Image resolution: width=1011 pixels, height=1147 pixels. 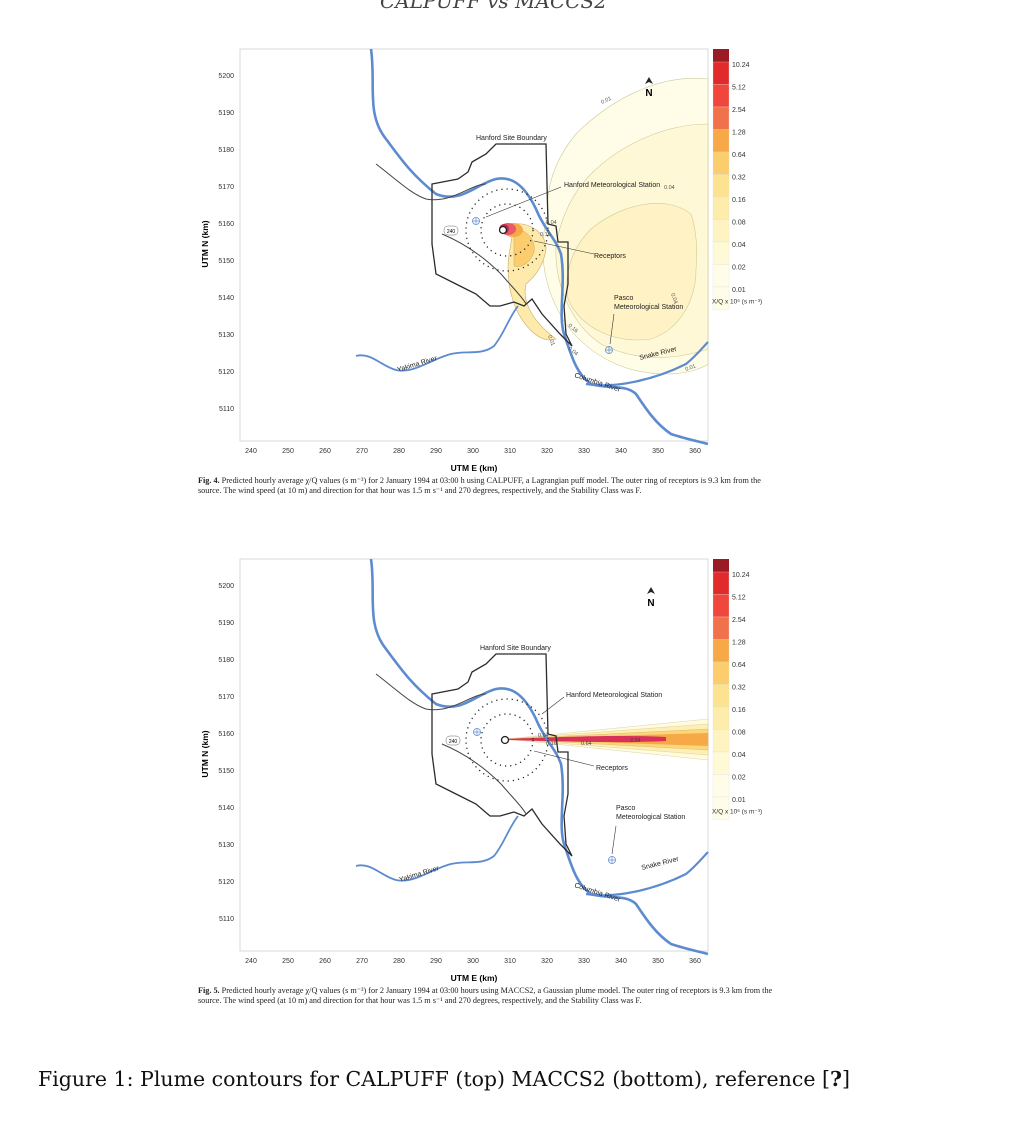 What do you see at coordinates (739, 245) in the screenshot?
I see `legend-value: 0.04` at bounding box center [739, 245].